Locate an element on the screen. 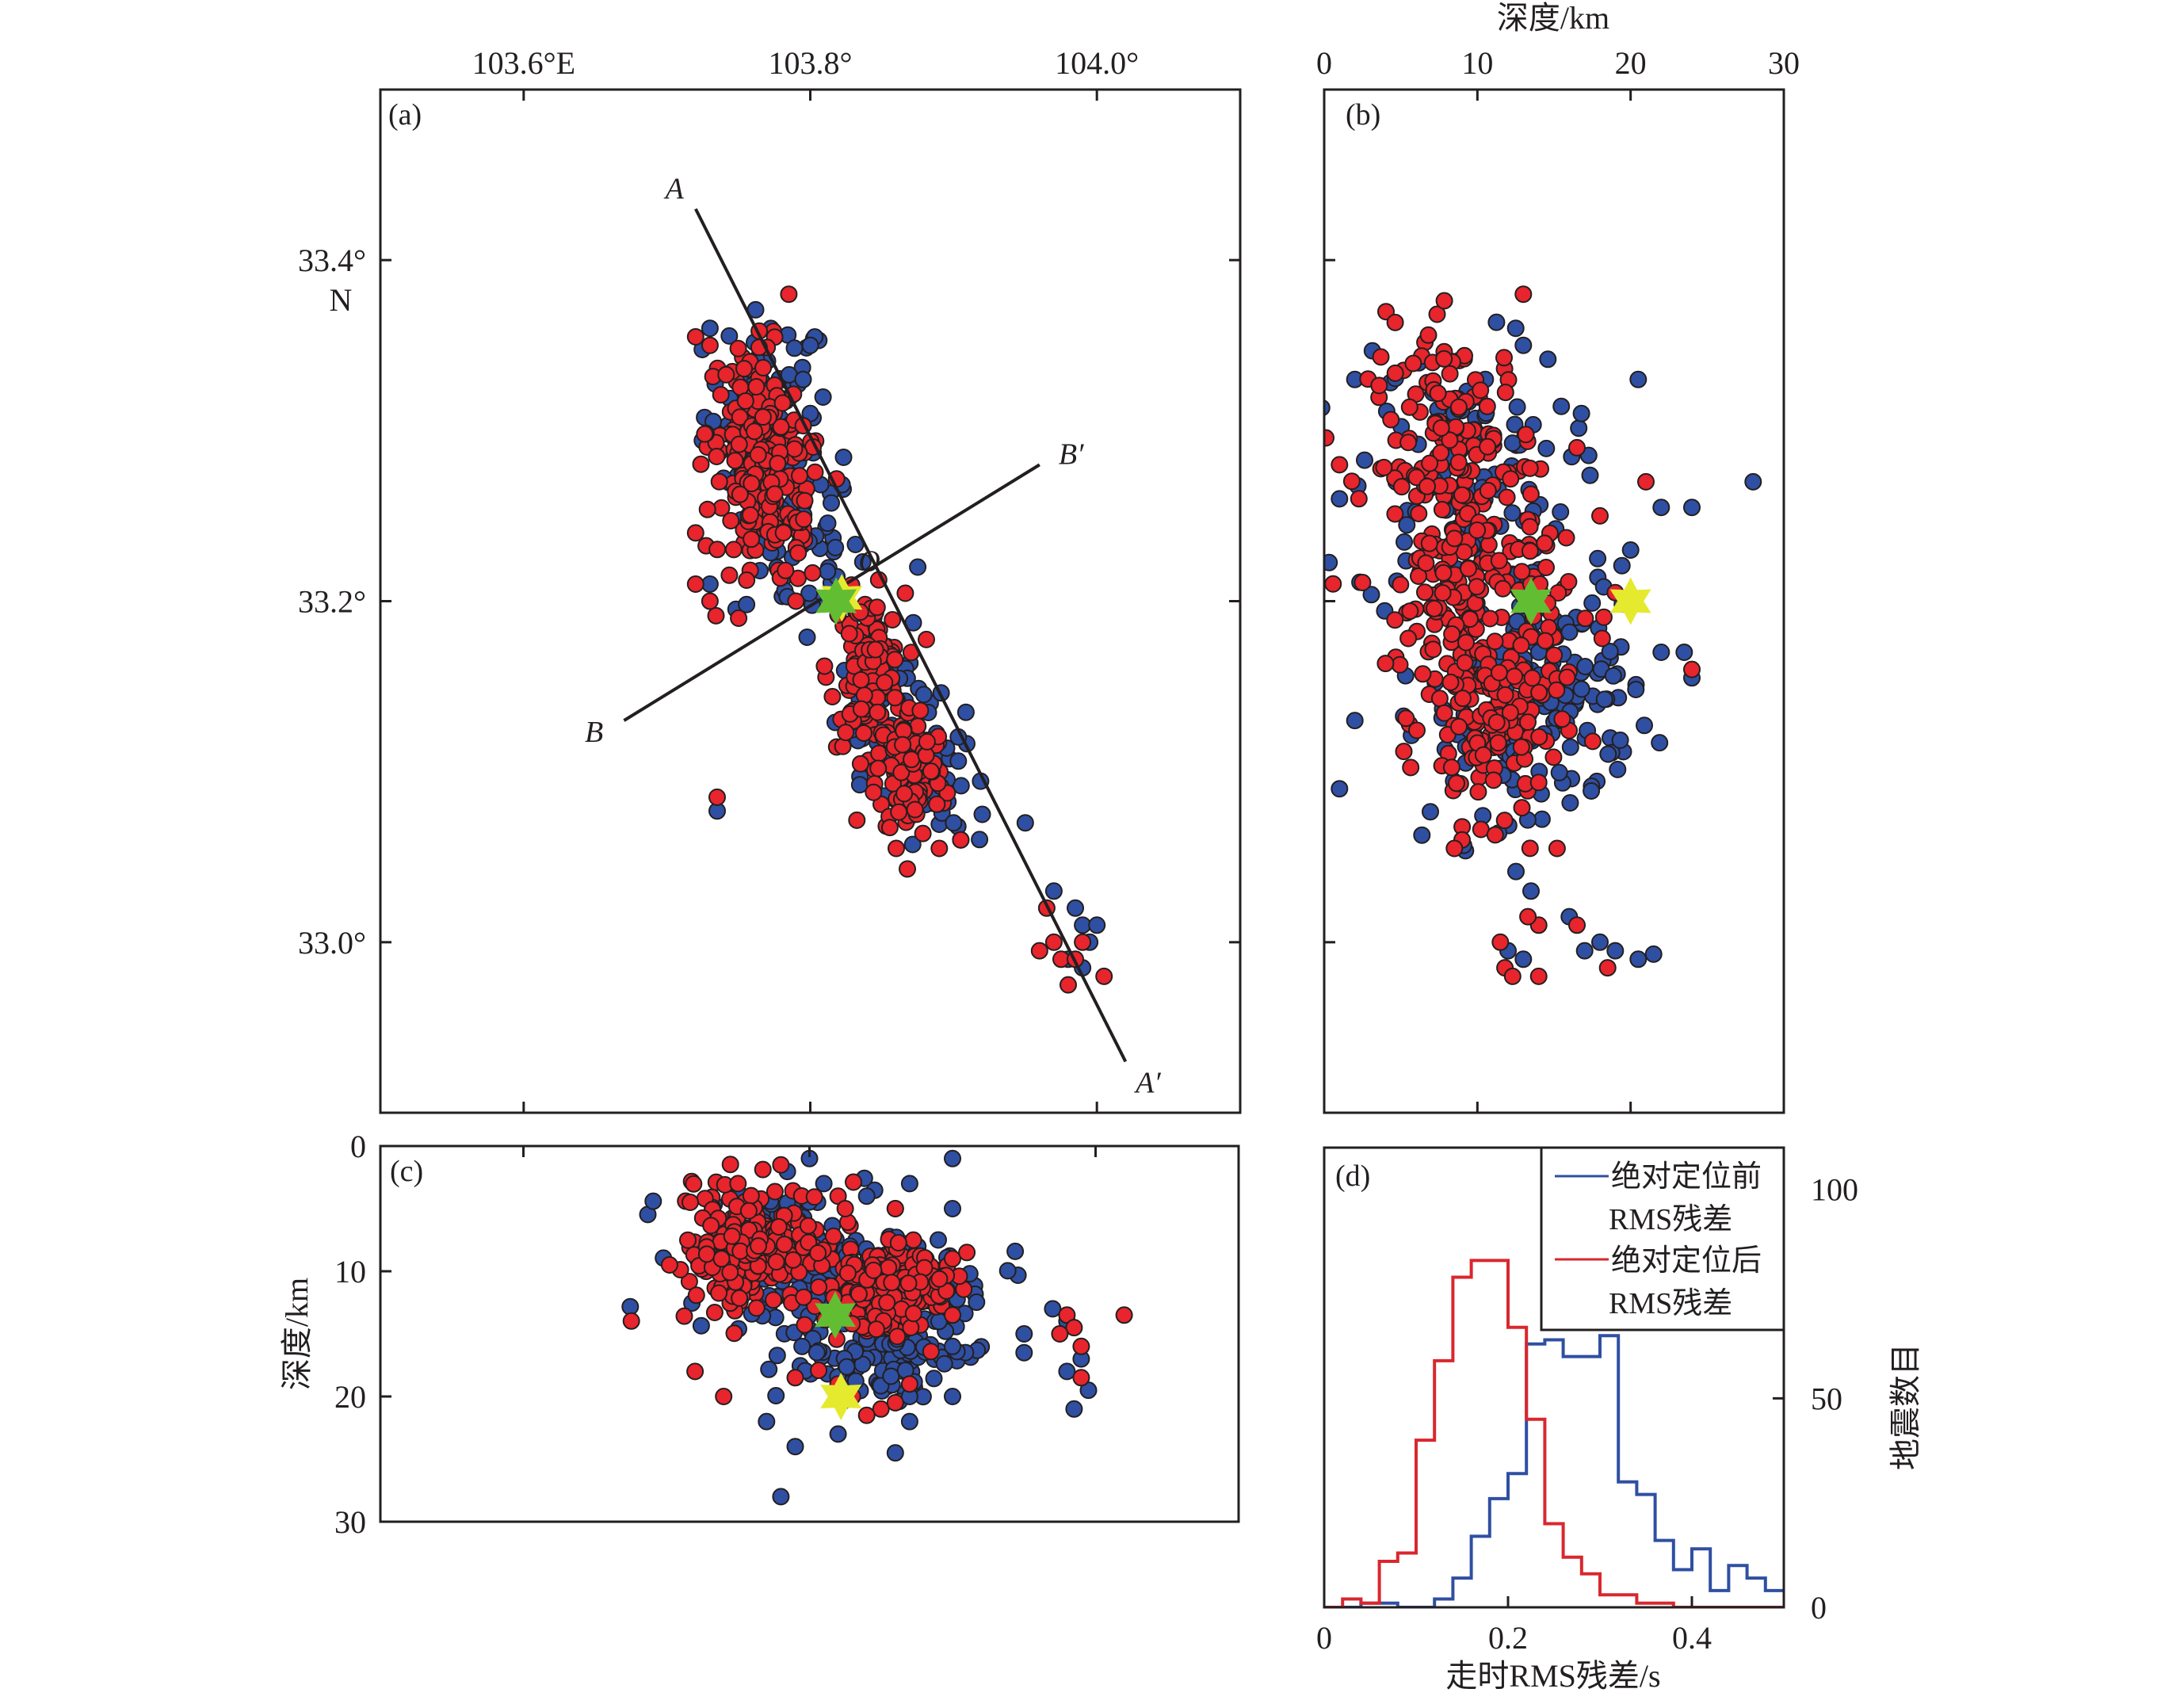  panel-d-label: (d) is located at coordinates (1352, 1176).